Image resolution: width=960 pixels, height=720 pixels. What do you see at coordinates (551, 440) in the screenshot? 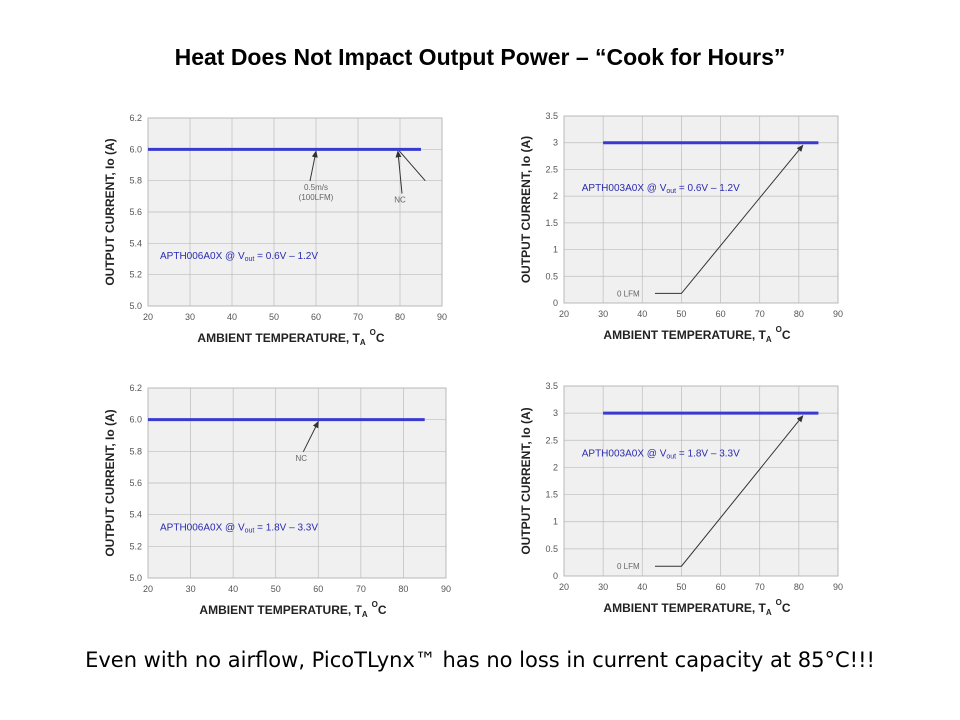
I see `y-tick-label: 2.5` at bounding box center [551, 440].